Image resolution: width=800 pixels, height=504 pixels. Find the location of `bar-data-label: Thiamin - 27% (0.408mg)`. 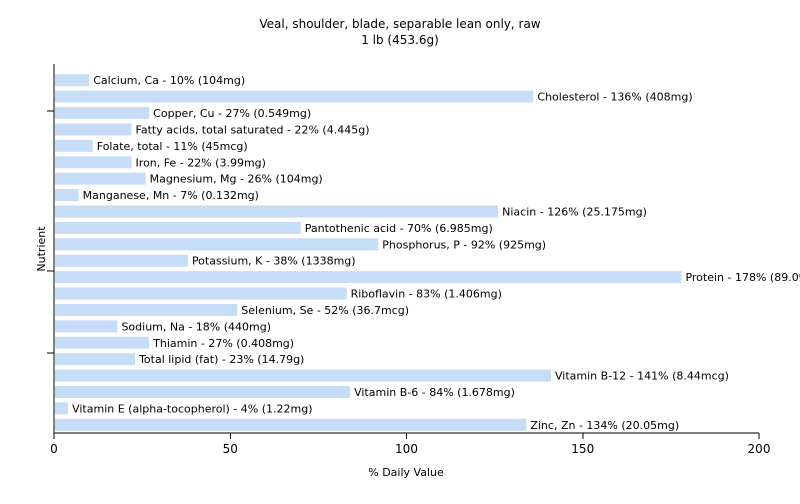

bar-data-label: Thiamin - 27% (0.408mg) is located at coordinates (223, 343).